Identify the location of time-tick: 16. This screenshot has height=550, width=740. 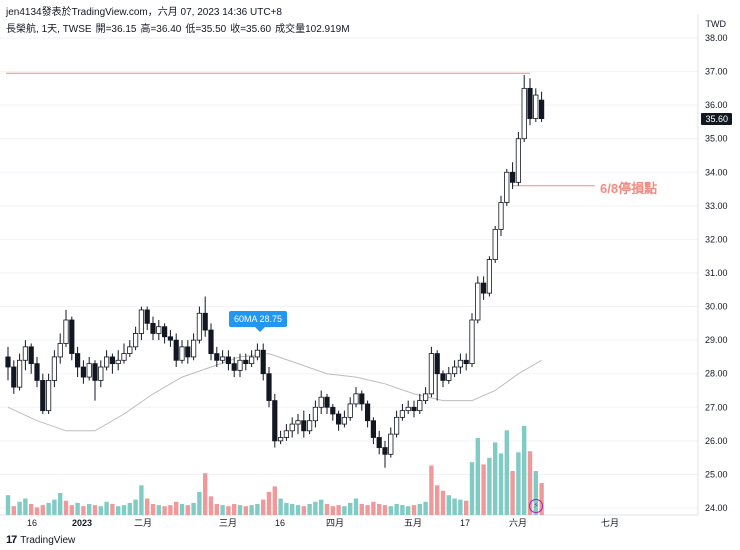
(32, 523).